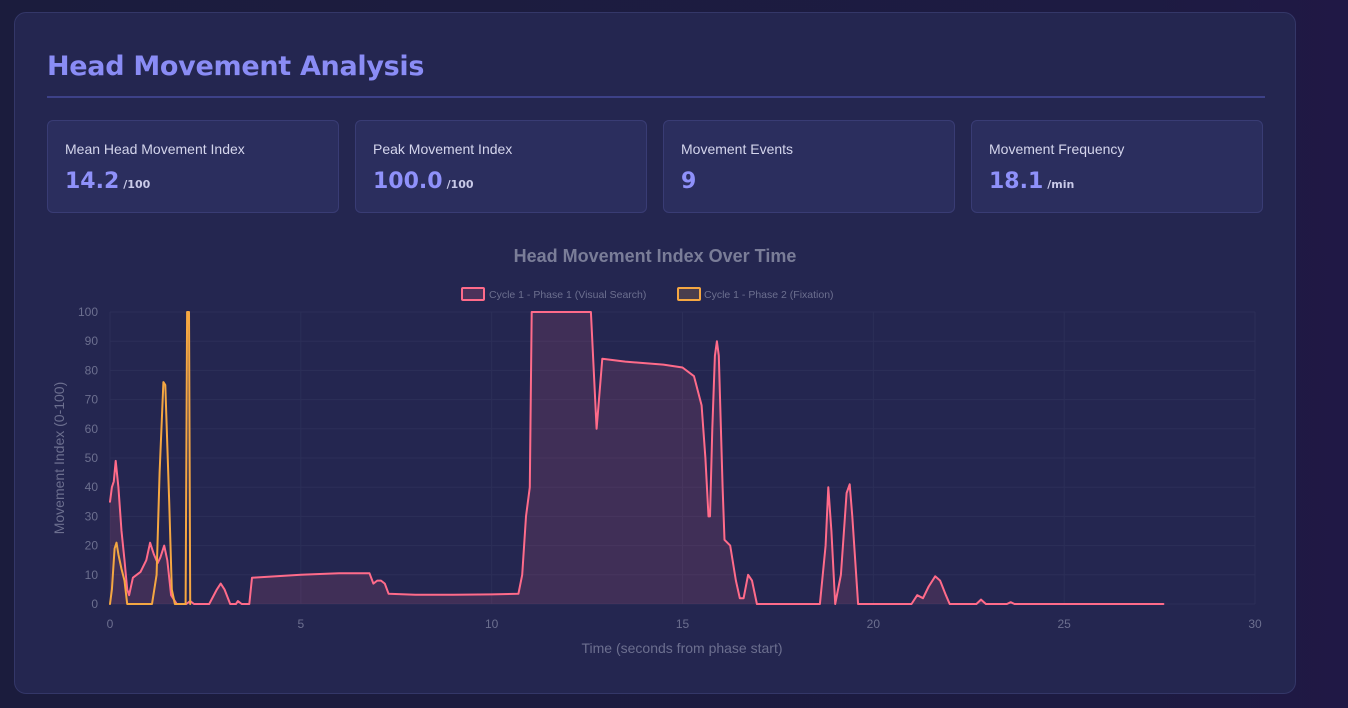  What do you see at coordinates (94, 604) in the screenshot?
I see `y-tick-label: 0` at bounding box center [94, 604].